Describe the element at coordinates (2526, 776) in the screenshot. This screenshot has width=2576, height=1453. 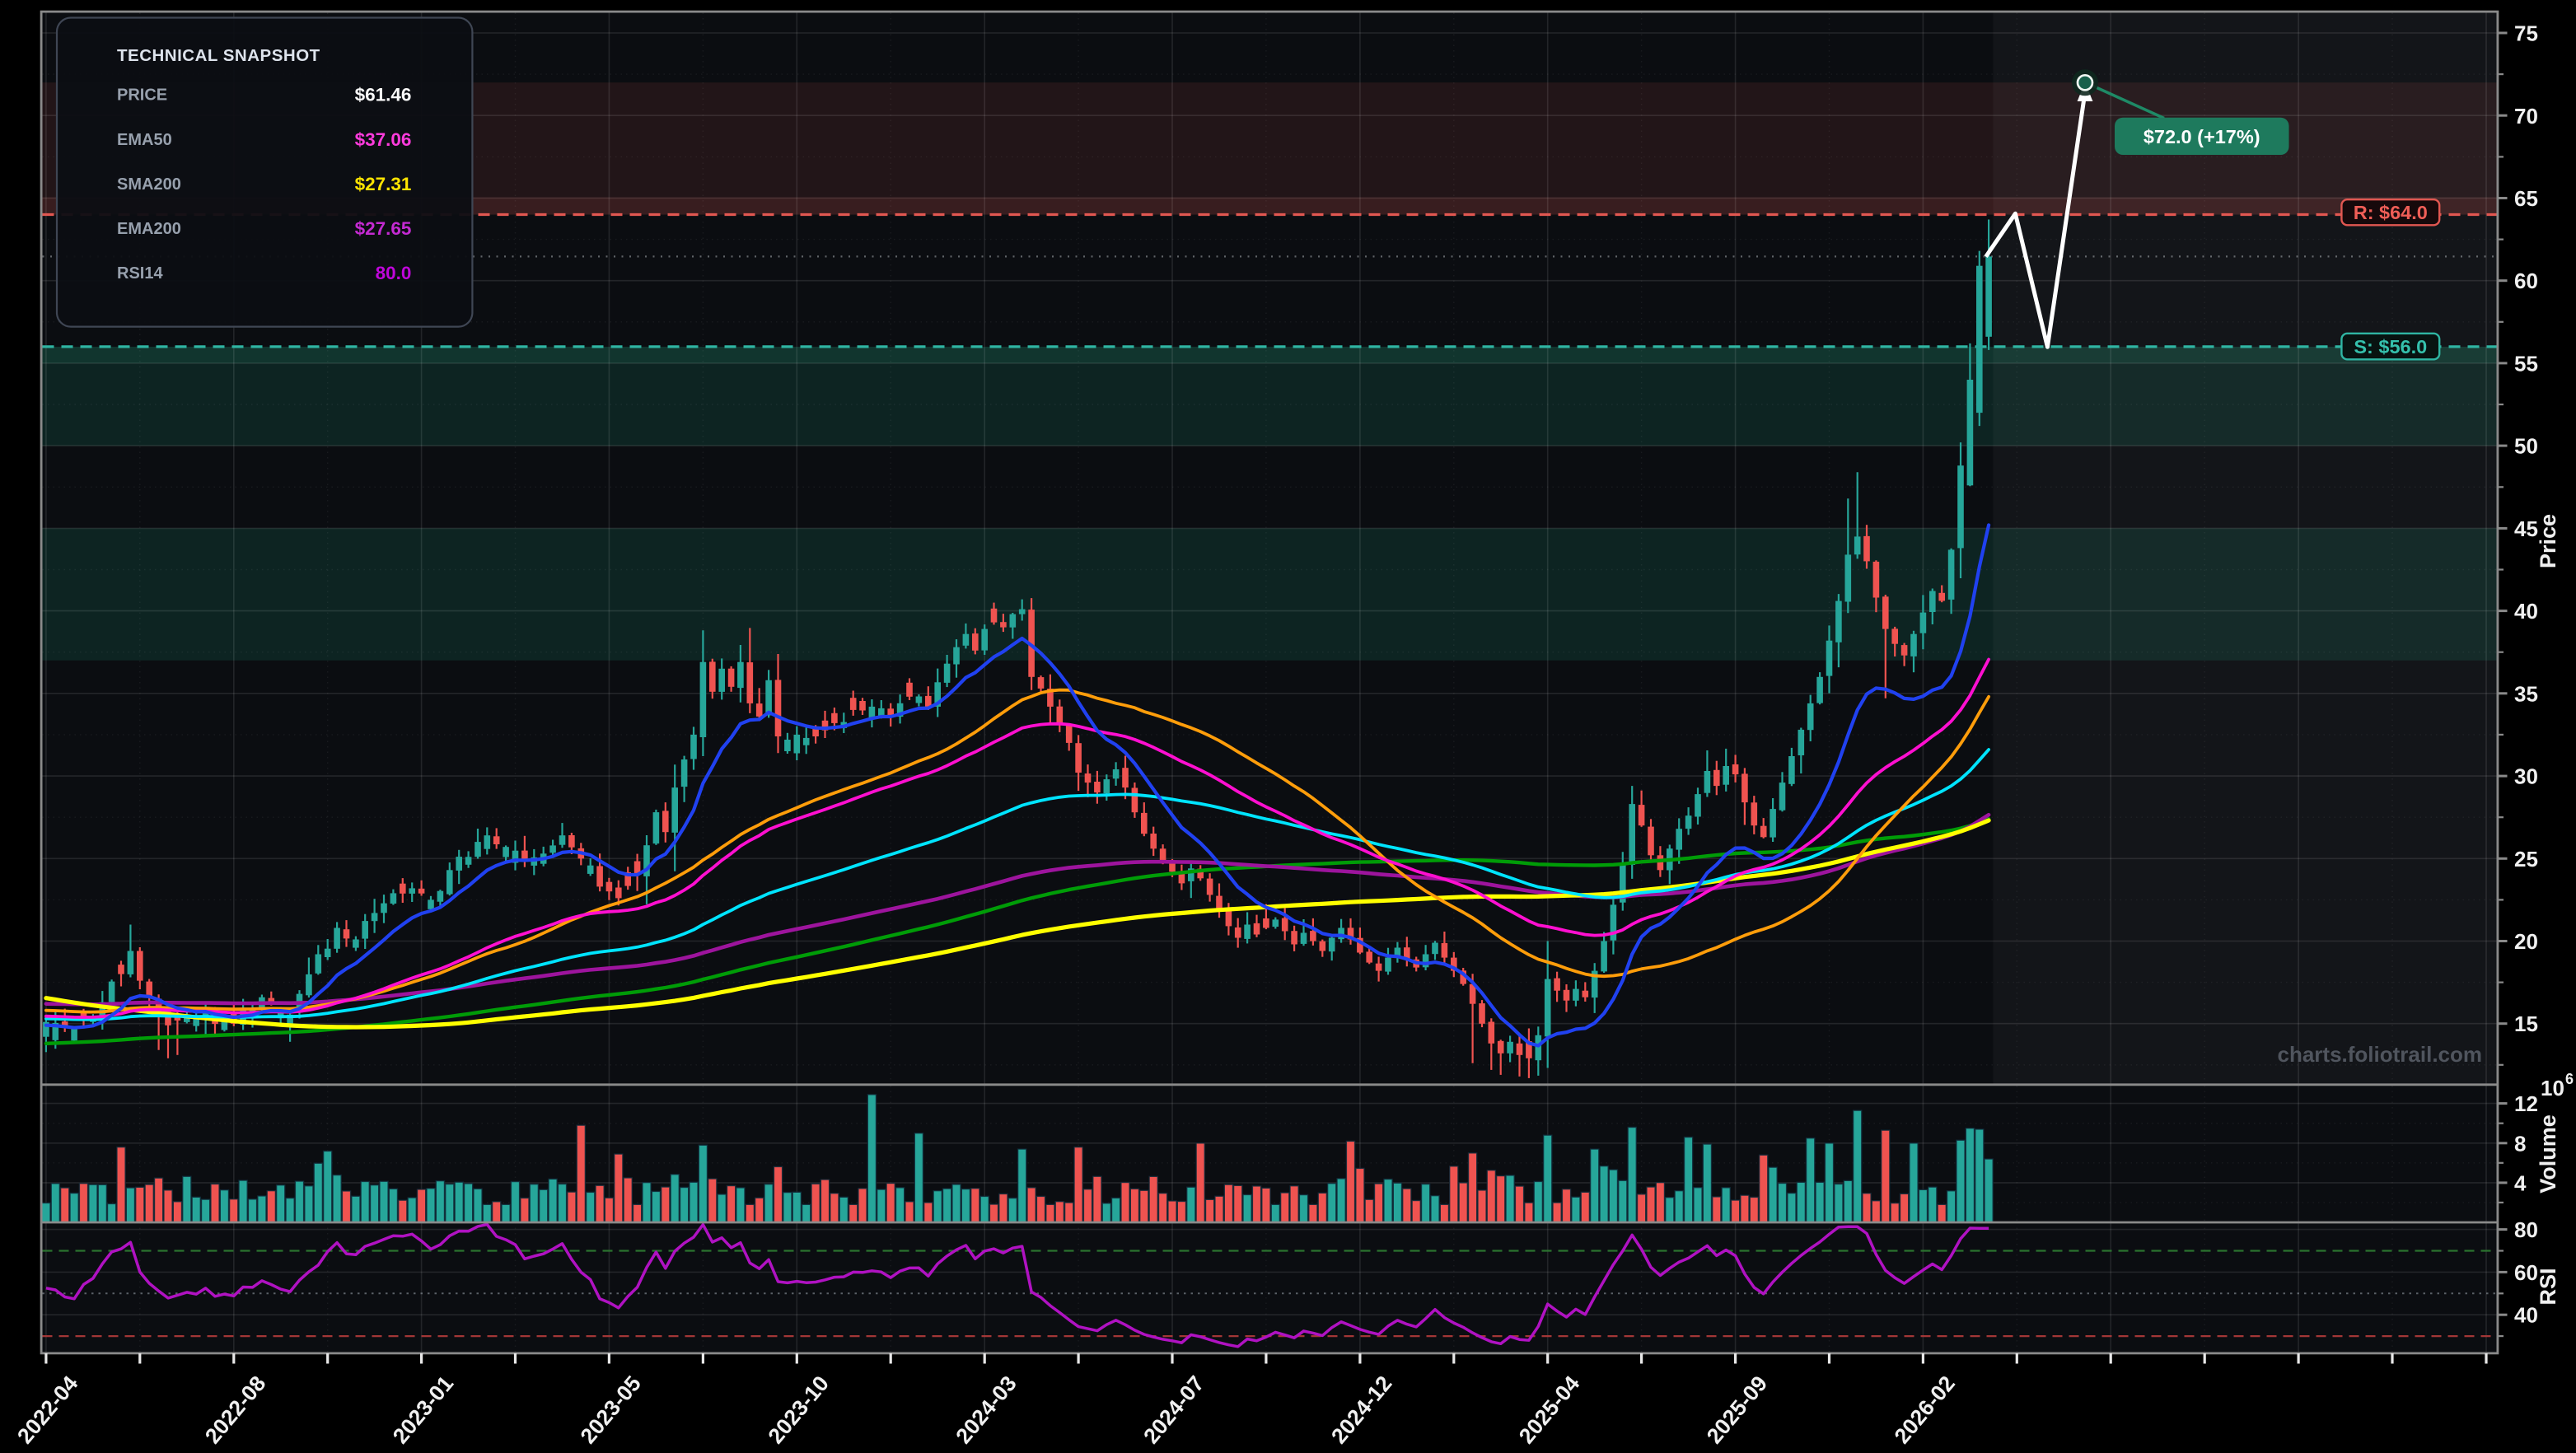
I see `svg-text: 30` at that location.